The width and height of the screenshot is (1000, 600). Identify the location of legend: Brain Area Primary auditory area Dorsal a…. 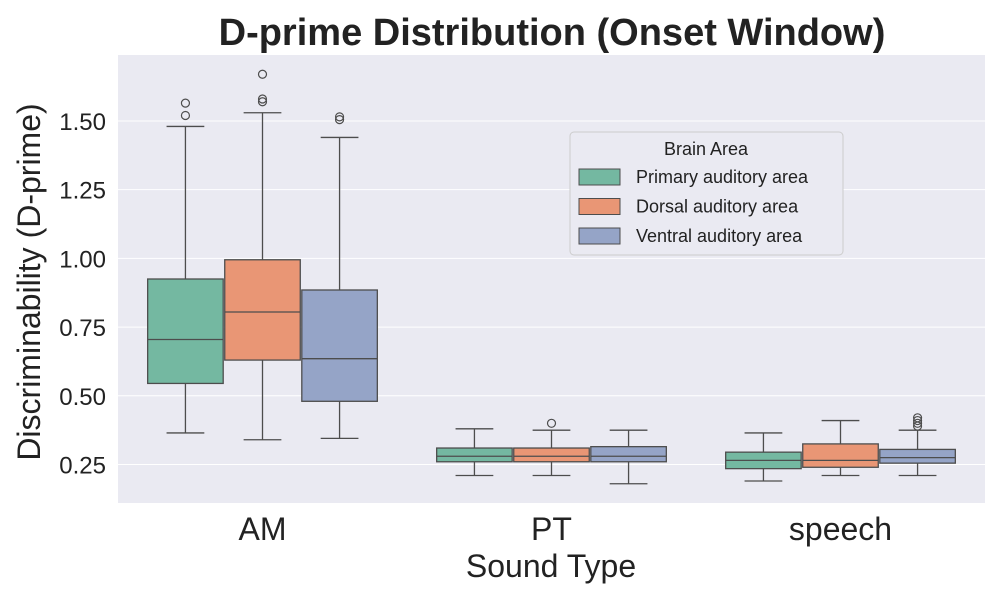
(706, 193).